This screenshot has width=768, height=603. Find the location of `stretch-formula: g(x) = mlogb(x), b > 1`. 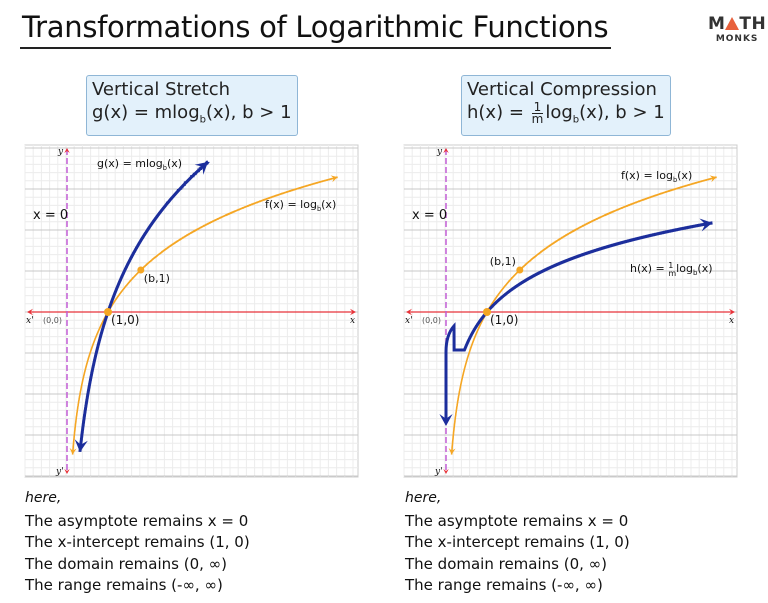

stretch-formula: g(x) = mlogb(x), b > 1 is located at coordinates (192, 114).